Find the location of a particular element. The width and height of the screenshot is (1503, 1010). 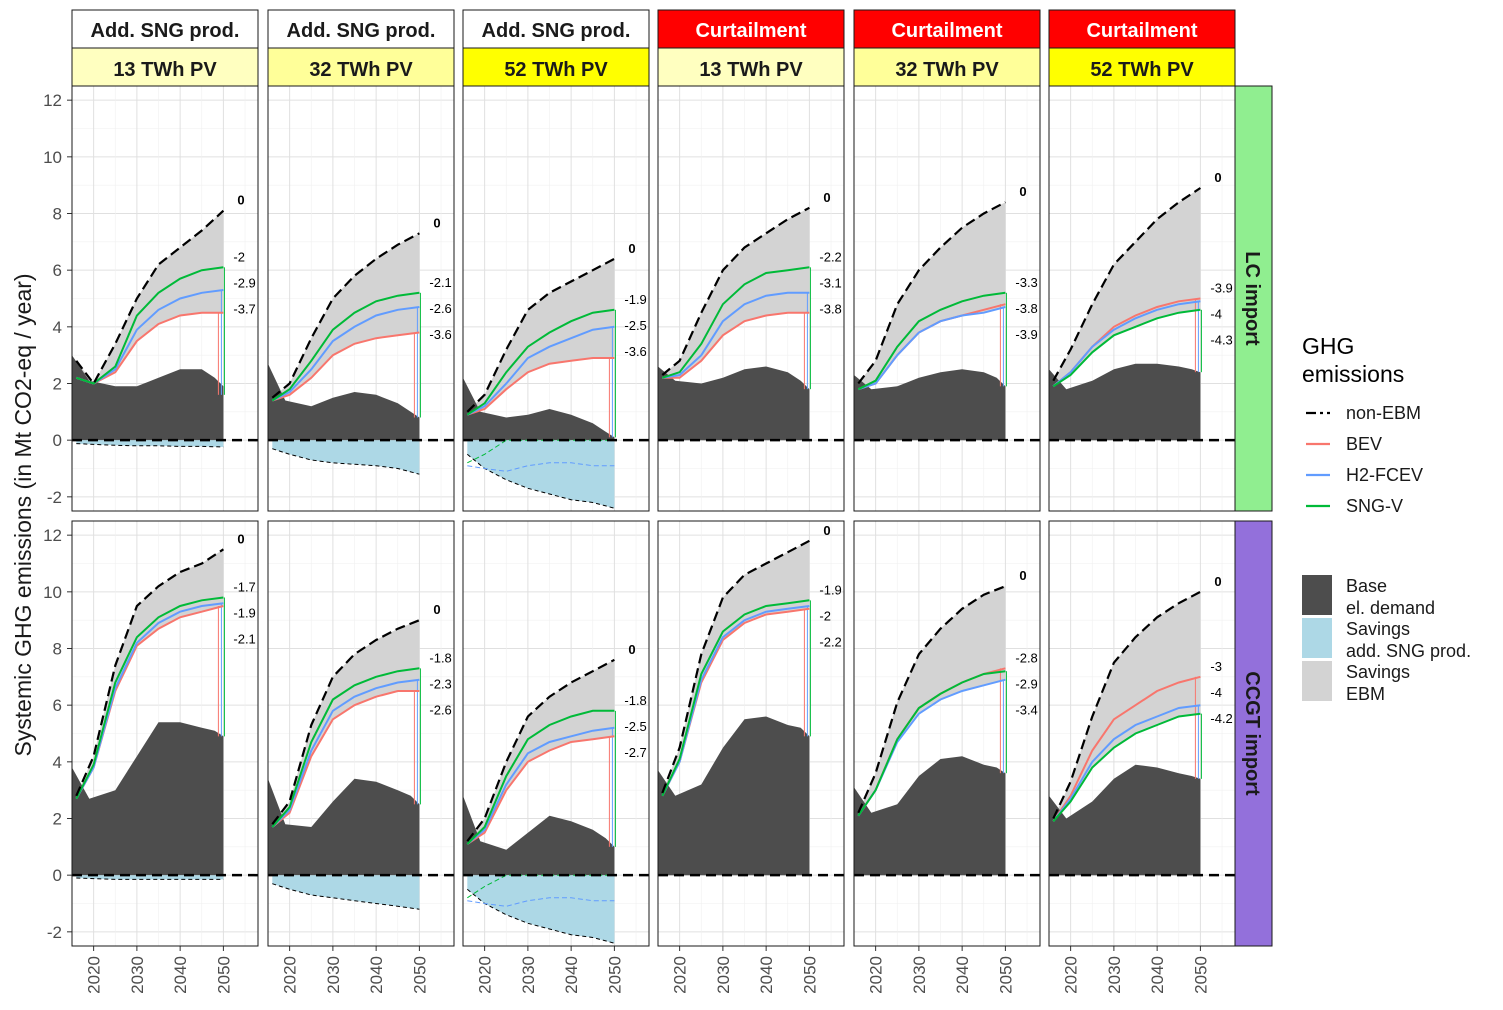

end-label: -2.1 is located at coordinates (244, 639).